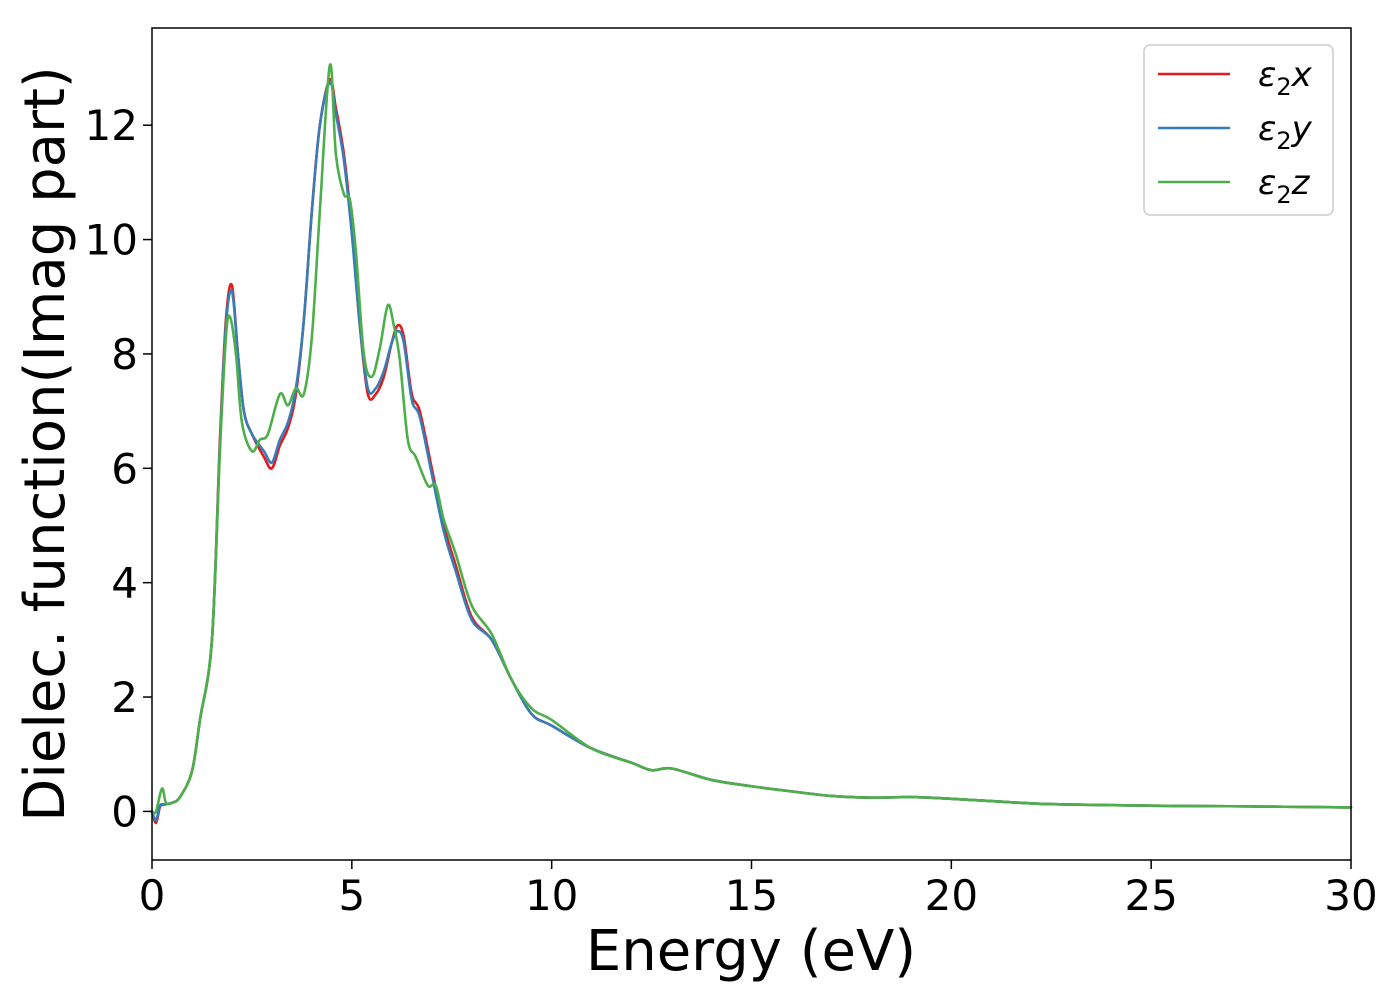 This screenshot has height=1000, width=1400. What do you see at coordinates (1150, 895) in the screenshot?
I see `x-tick-label: 25` at bounding box center [1150, 895].